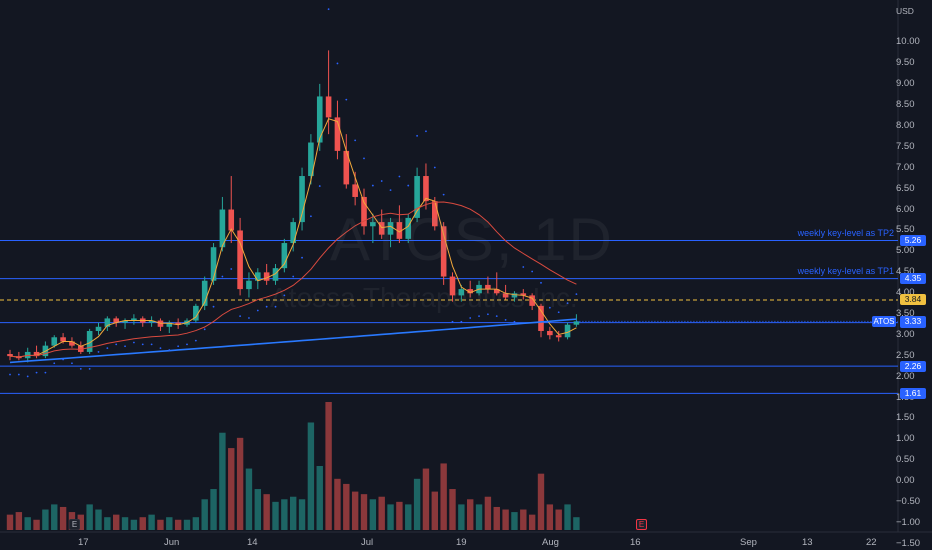 The image size is (932, 550). Describe the element at coordinates (905, 146) in the screenshot. I see `price-tick: 7.50` at that location.